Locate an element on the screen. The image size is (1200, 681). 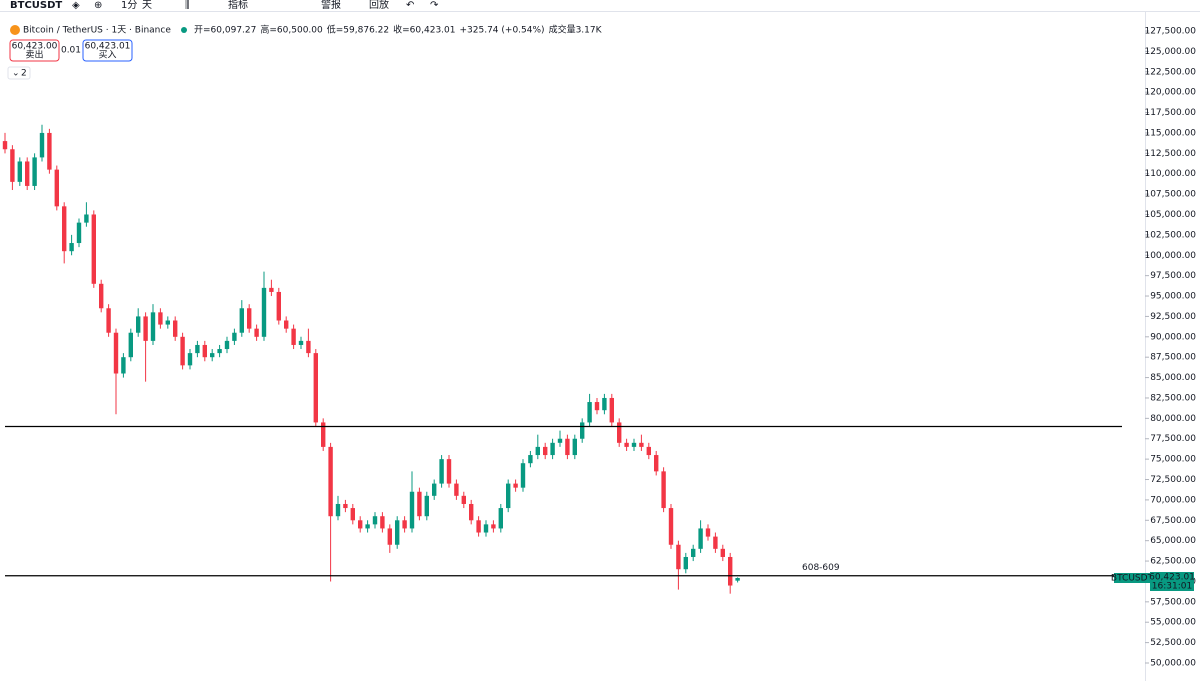
ohlc-value: 3.17K is located at coordinates (589, 31).